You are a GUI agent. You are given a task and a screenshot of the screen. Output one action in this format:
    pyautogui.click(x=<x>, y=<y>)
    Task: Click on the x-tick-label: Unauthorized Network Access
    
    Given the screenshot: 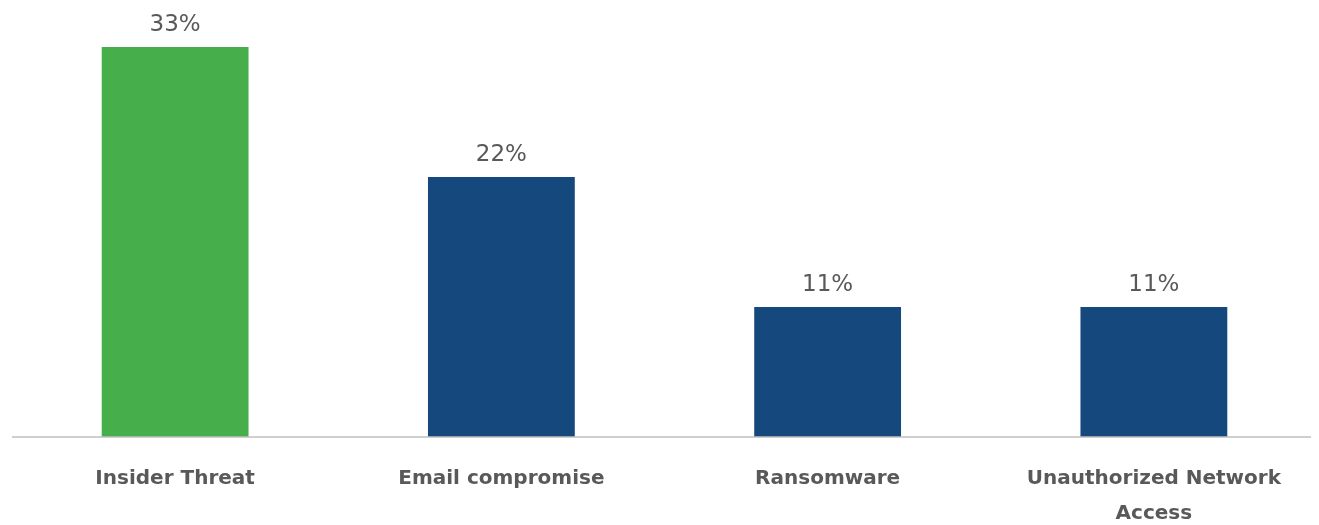 What is the action you would take?
    pyautogui.click(x=1154, y=494)
    